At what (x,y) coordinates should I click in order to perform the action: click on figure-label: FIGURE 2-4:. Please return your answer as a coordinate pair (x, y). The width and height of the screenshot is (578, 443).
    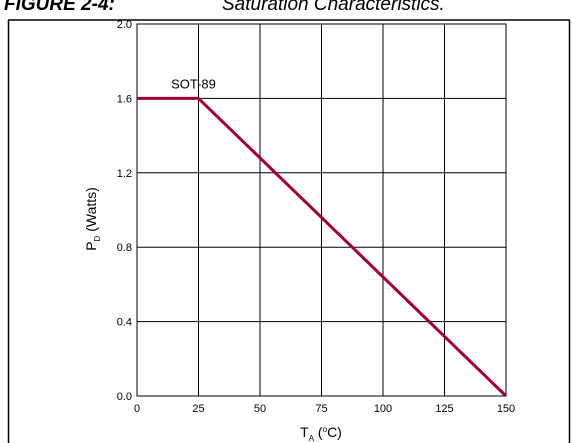
    Looking at the image, I should click on (59, 7).